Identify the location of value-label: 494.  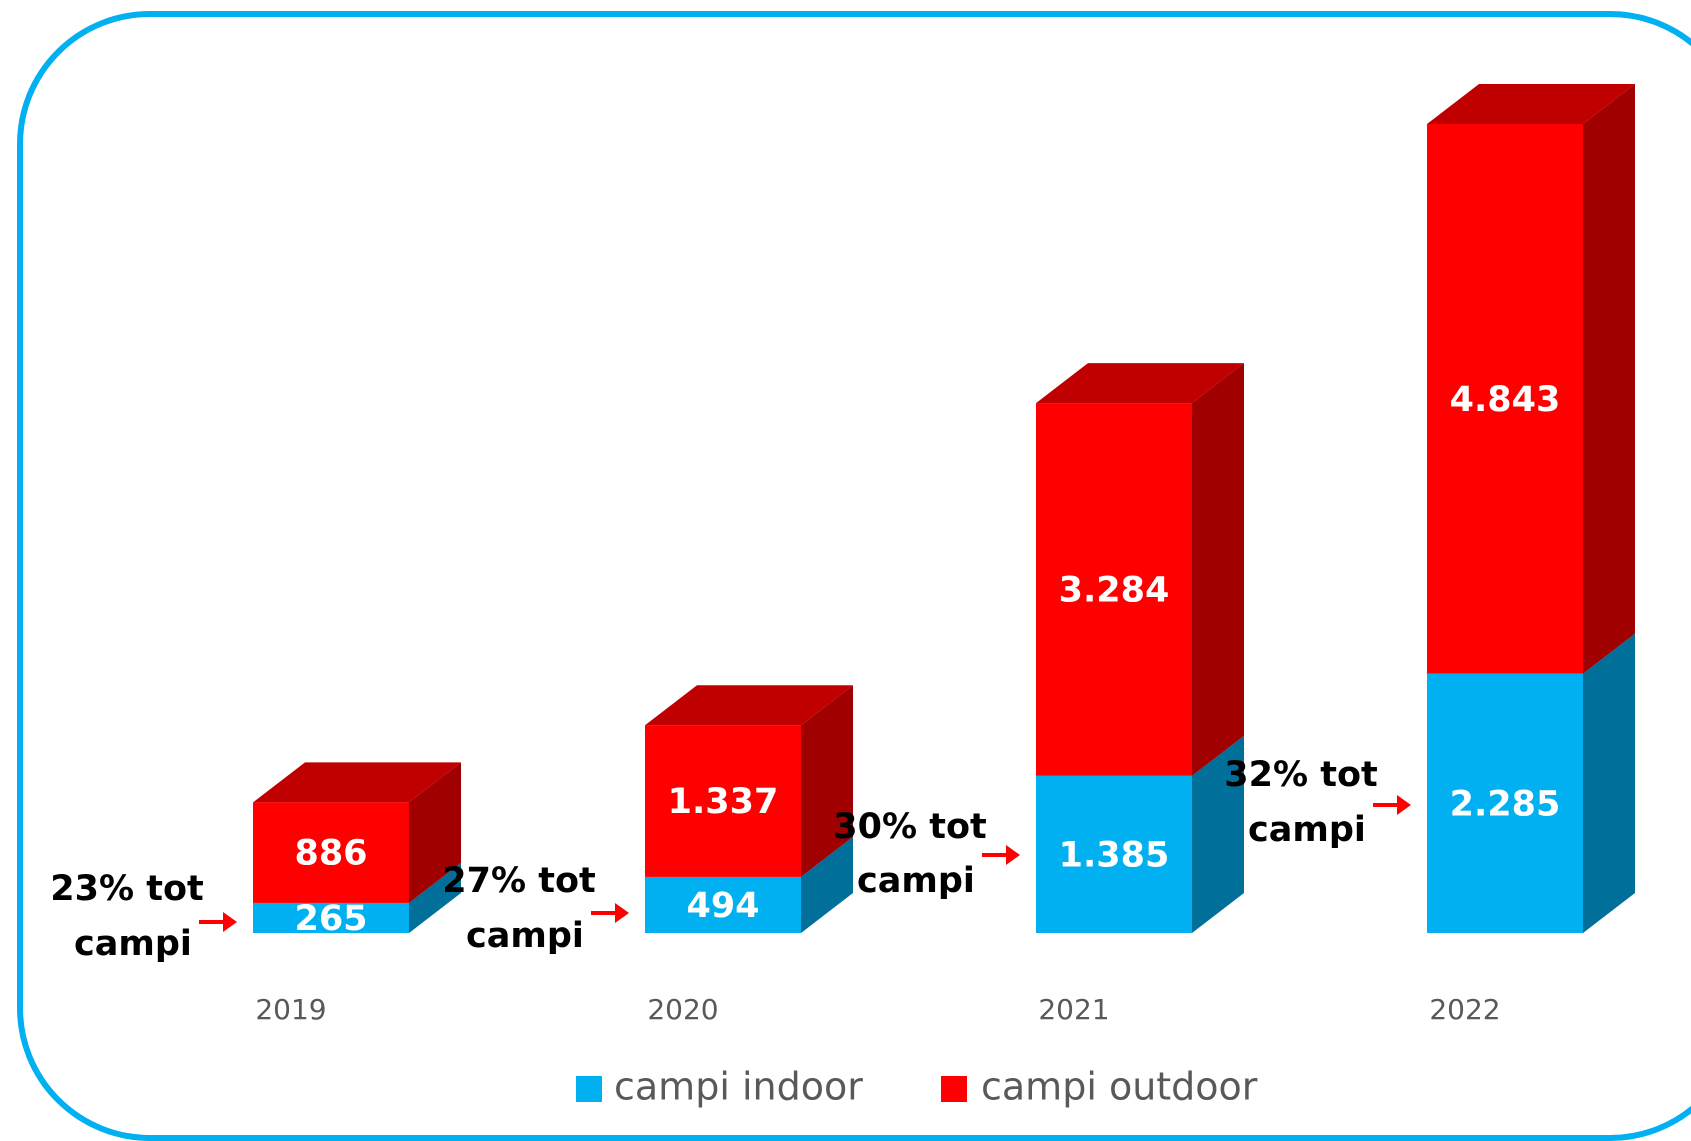
(722, 906).